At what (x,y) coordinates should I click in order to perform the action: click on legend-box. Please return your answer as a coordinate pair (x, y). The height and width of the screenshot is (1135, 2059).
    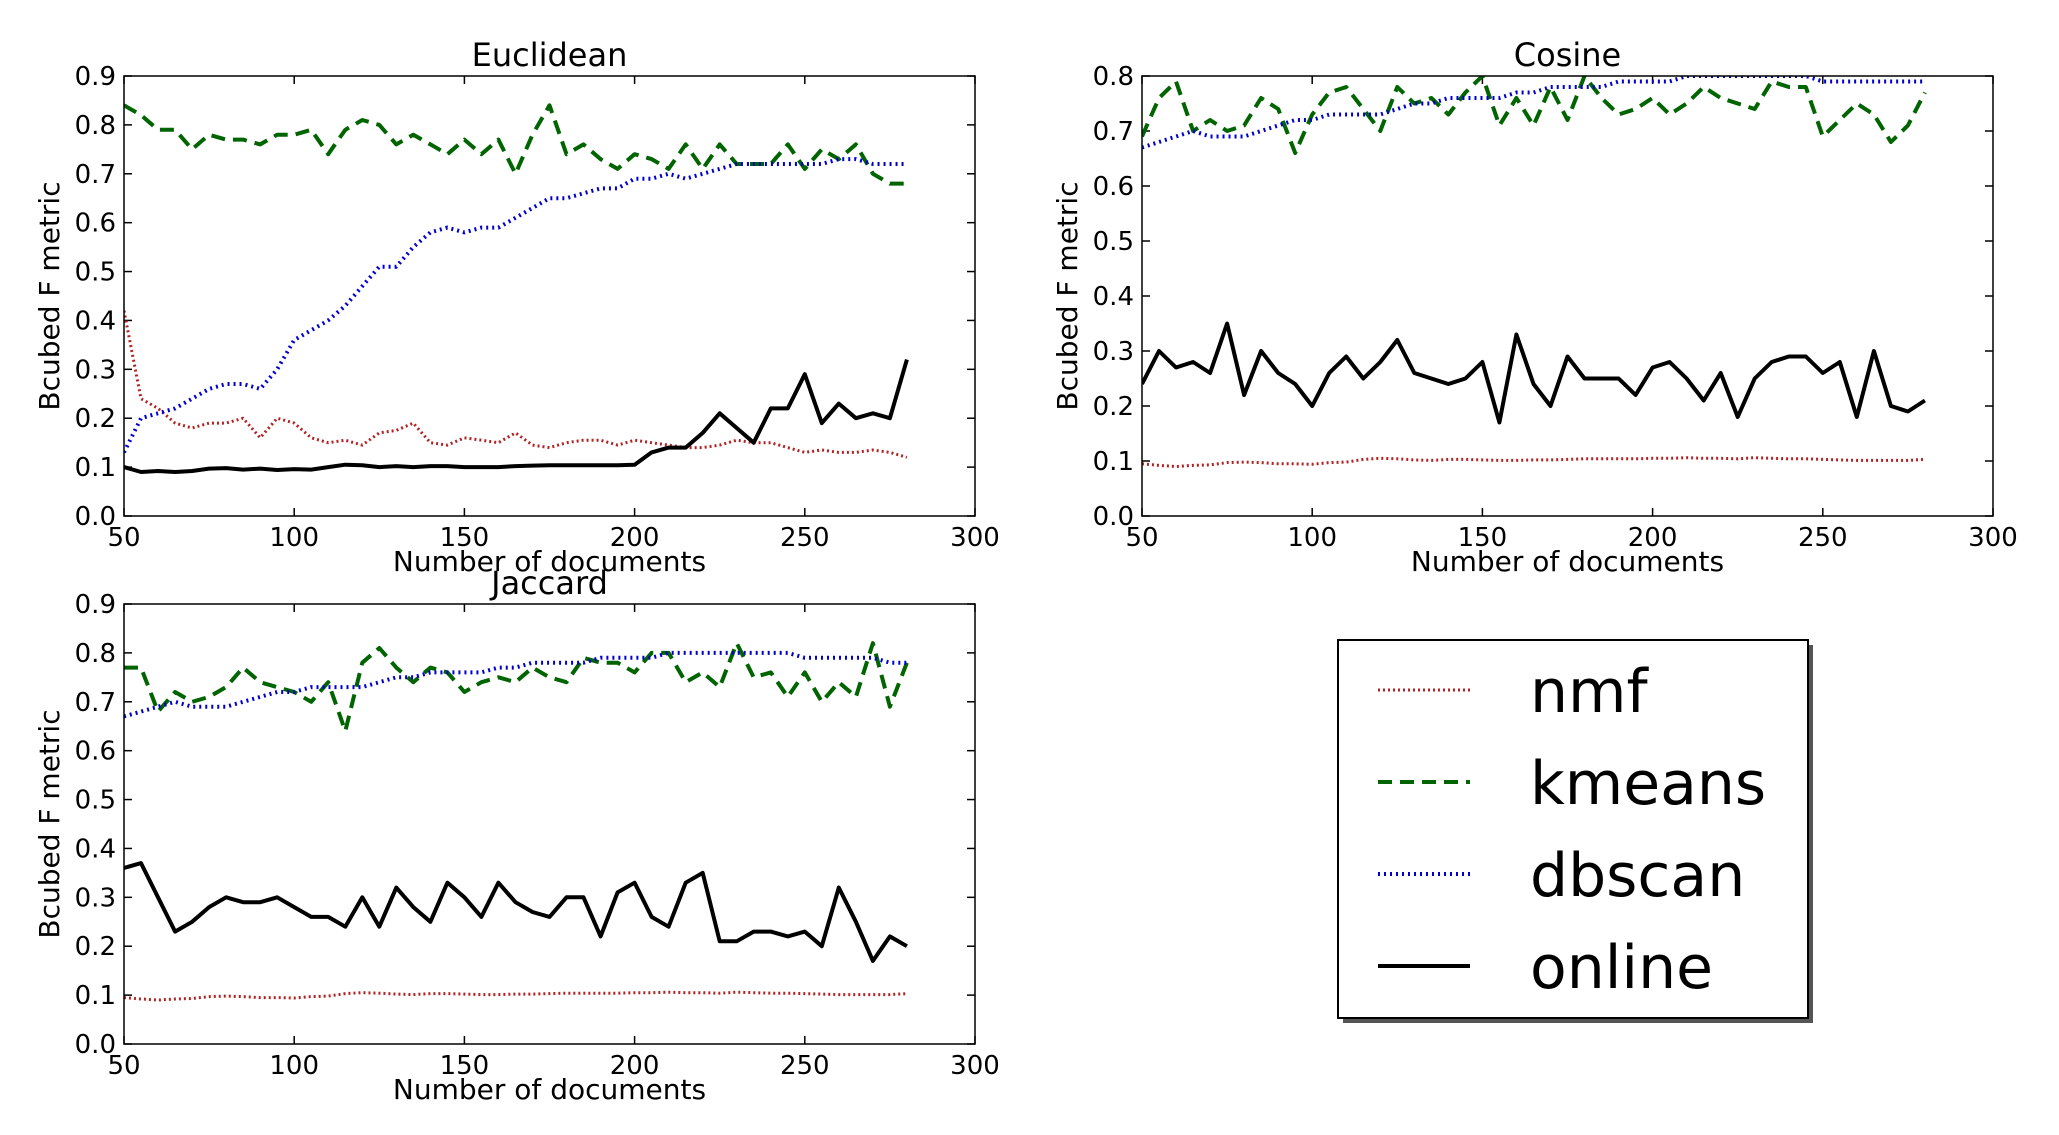
    Looking at the image, I should click on (1573, 829).